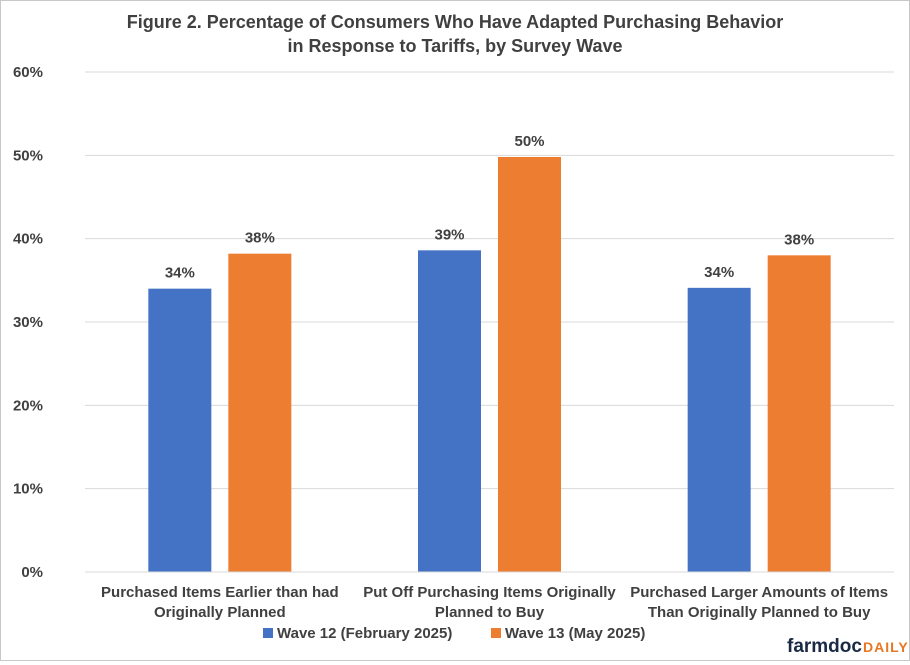 The width and height of the screenshot is (910, 665). What do you see at coordinates (220, 592) in the screenshot?
I see `x-category-label: Purchased Items Earlier than had` at bounding box center [220, 592].